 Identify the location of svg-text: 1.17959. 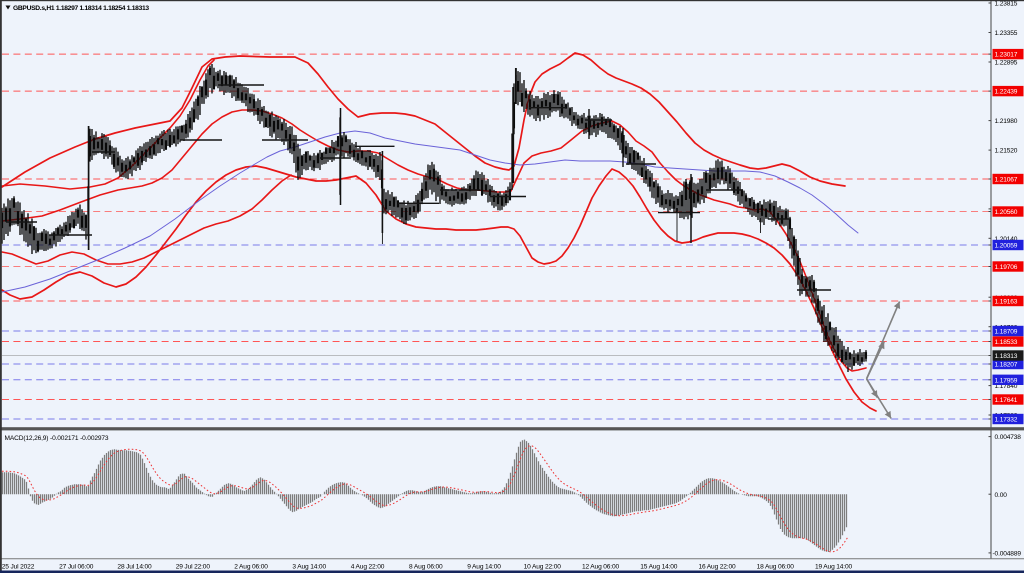
(1006, 380).